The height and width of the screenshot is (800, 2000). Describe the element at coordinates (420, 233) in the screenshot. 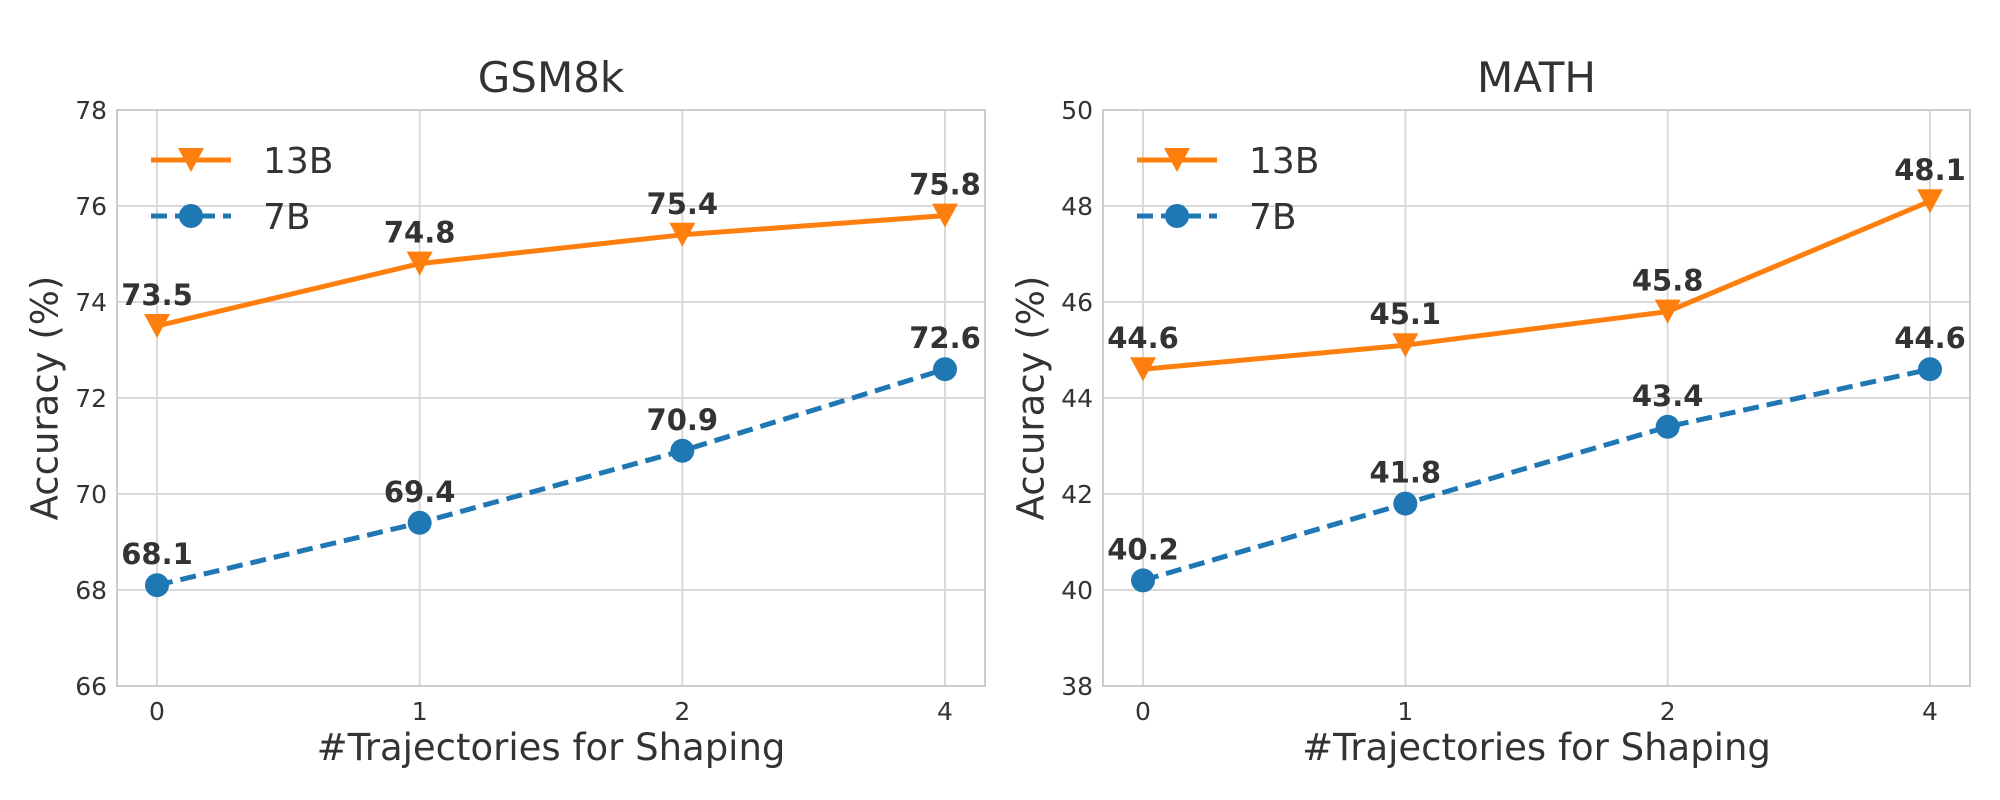

I see `data-label: 74.8` at that location.